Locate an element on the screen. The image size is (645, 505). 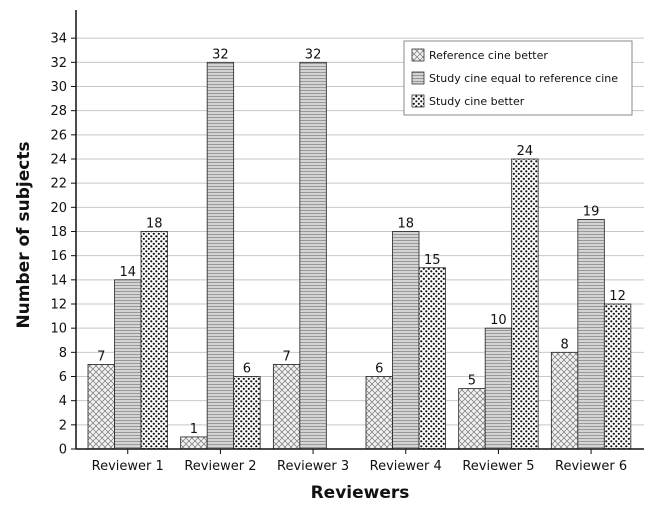
x-tick-label: Reviewer 5 is located at coordinates (498, 466).